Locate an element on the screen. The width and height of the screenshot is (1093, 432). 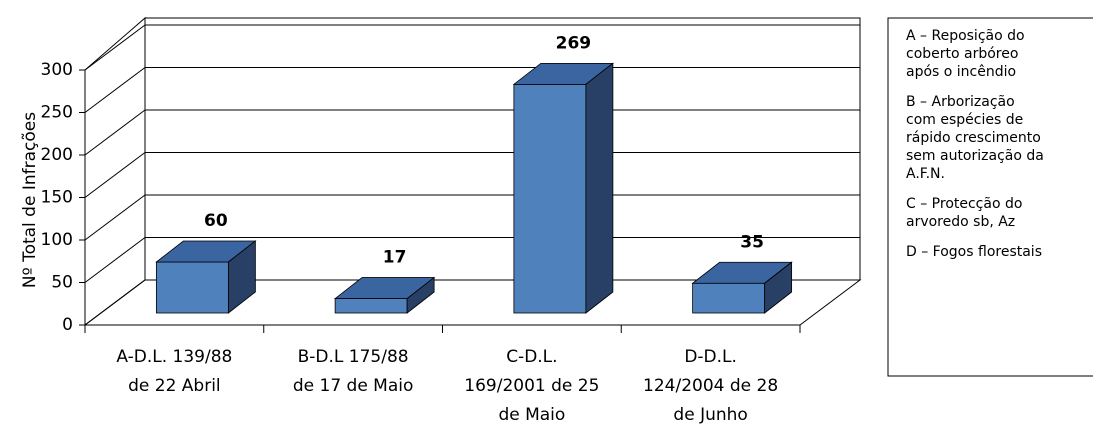
legend-text: C – Protecção do is located at coordinates (964, 204).